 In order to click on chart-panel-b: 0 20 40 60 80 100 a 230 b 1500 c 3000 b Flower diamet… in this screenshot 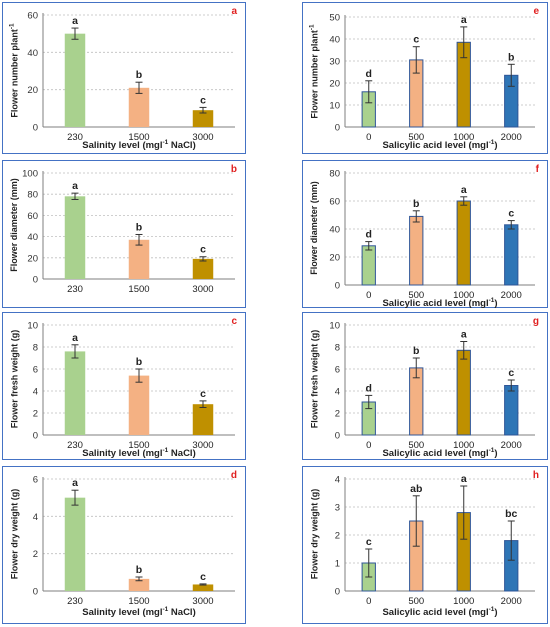, I will do `click(124, 234)`.